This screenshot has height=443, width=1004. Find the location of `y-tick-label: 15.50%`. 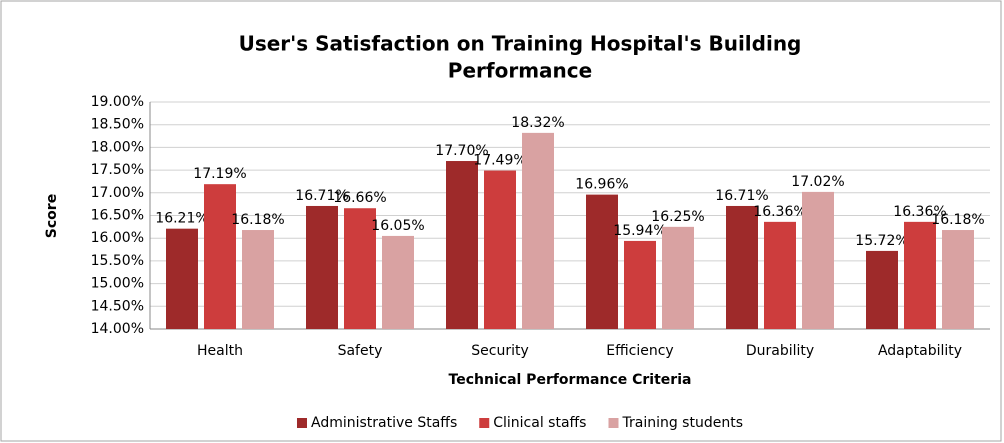

y-tick-label: 15.50% is located at coordinates (117, 261).